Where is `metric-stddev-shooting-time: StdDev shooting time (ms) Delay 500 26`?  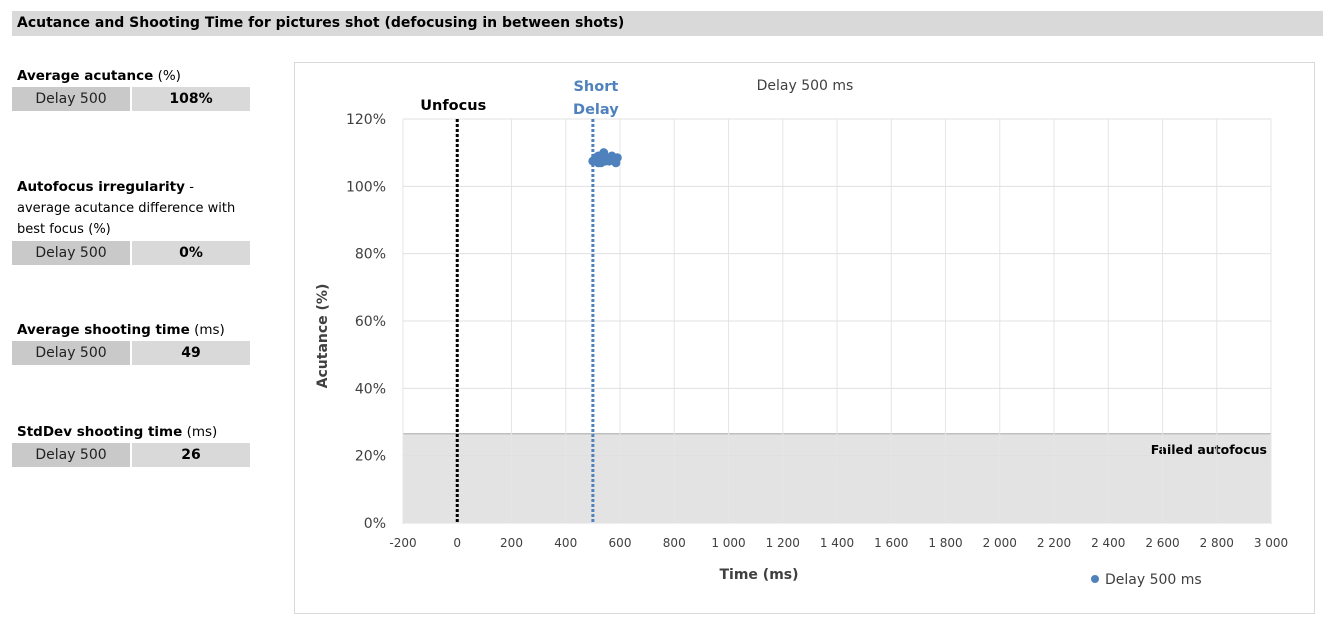 metric-stddev-shooting-time: StdDev shooting time (ms) Delay 500 26 is located at coordinates (131, 444).